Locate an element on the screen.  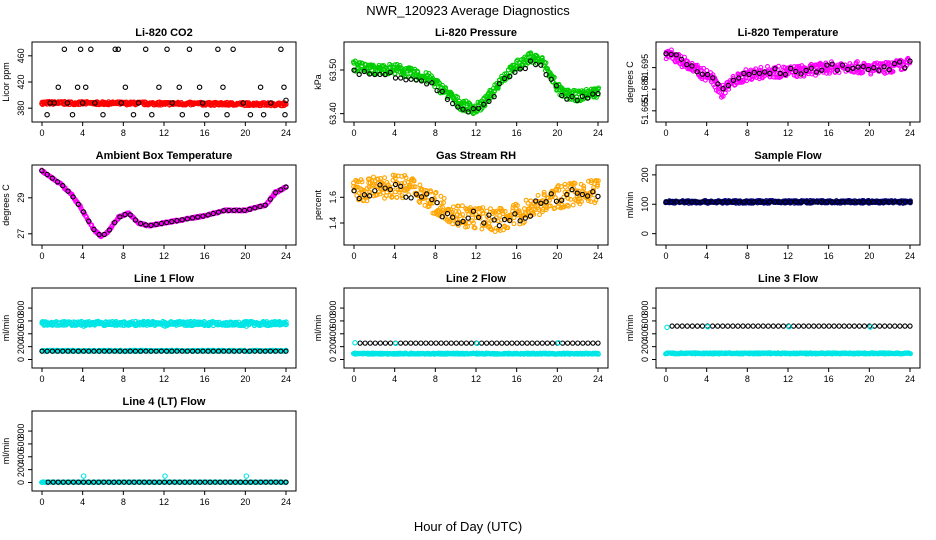
y-axis-label: kPa is located at coordinates (318, 82).